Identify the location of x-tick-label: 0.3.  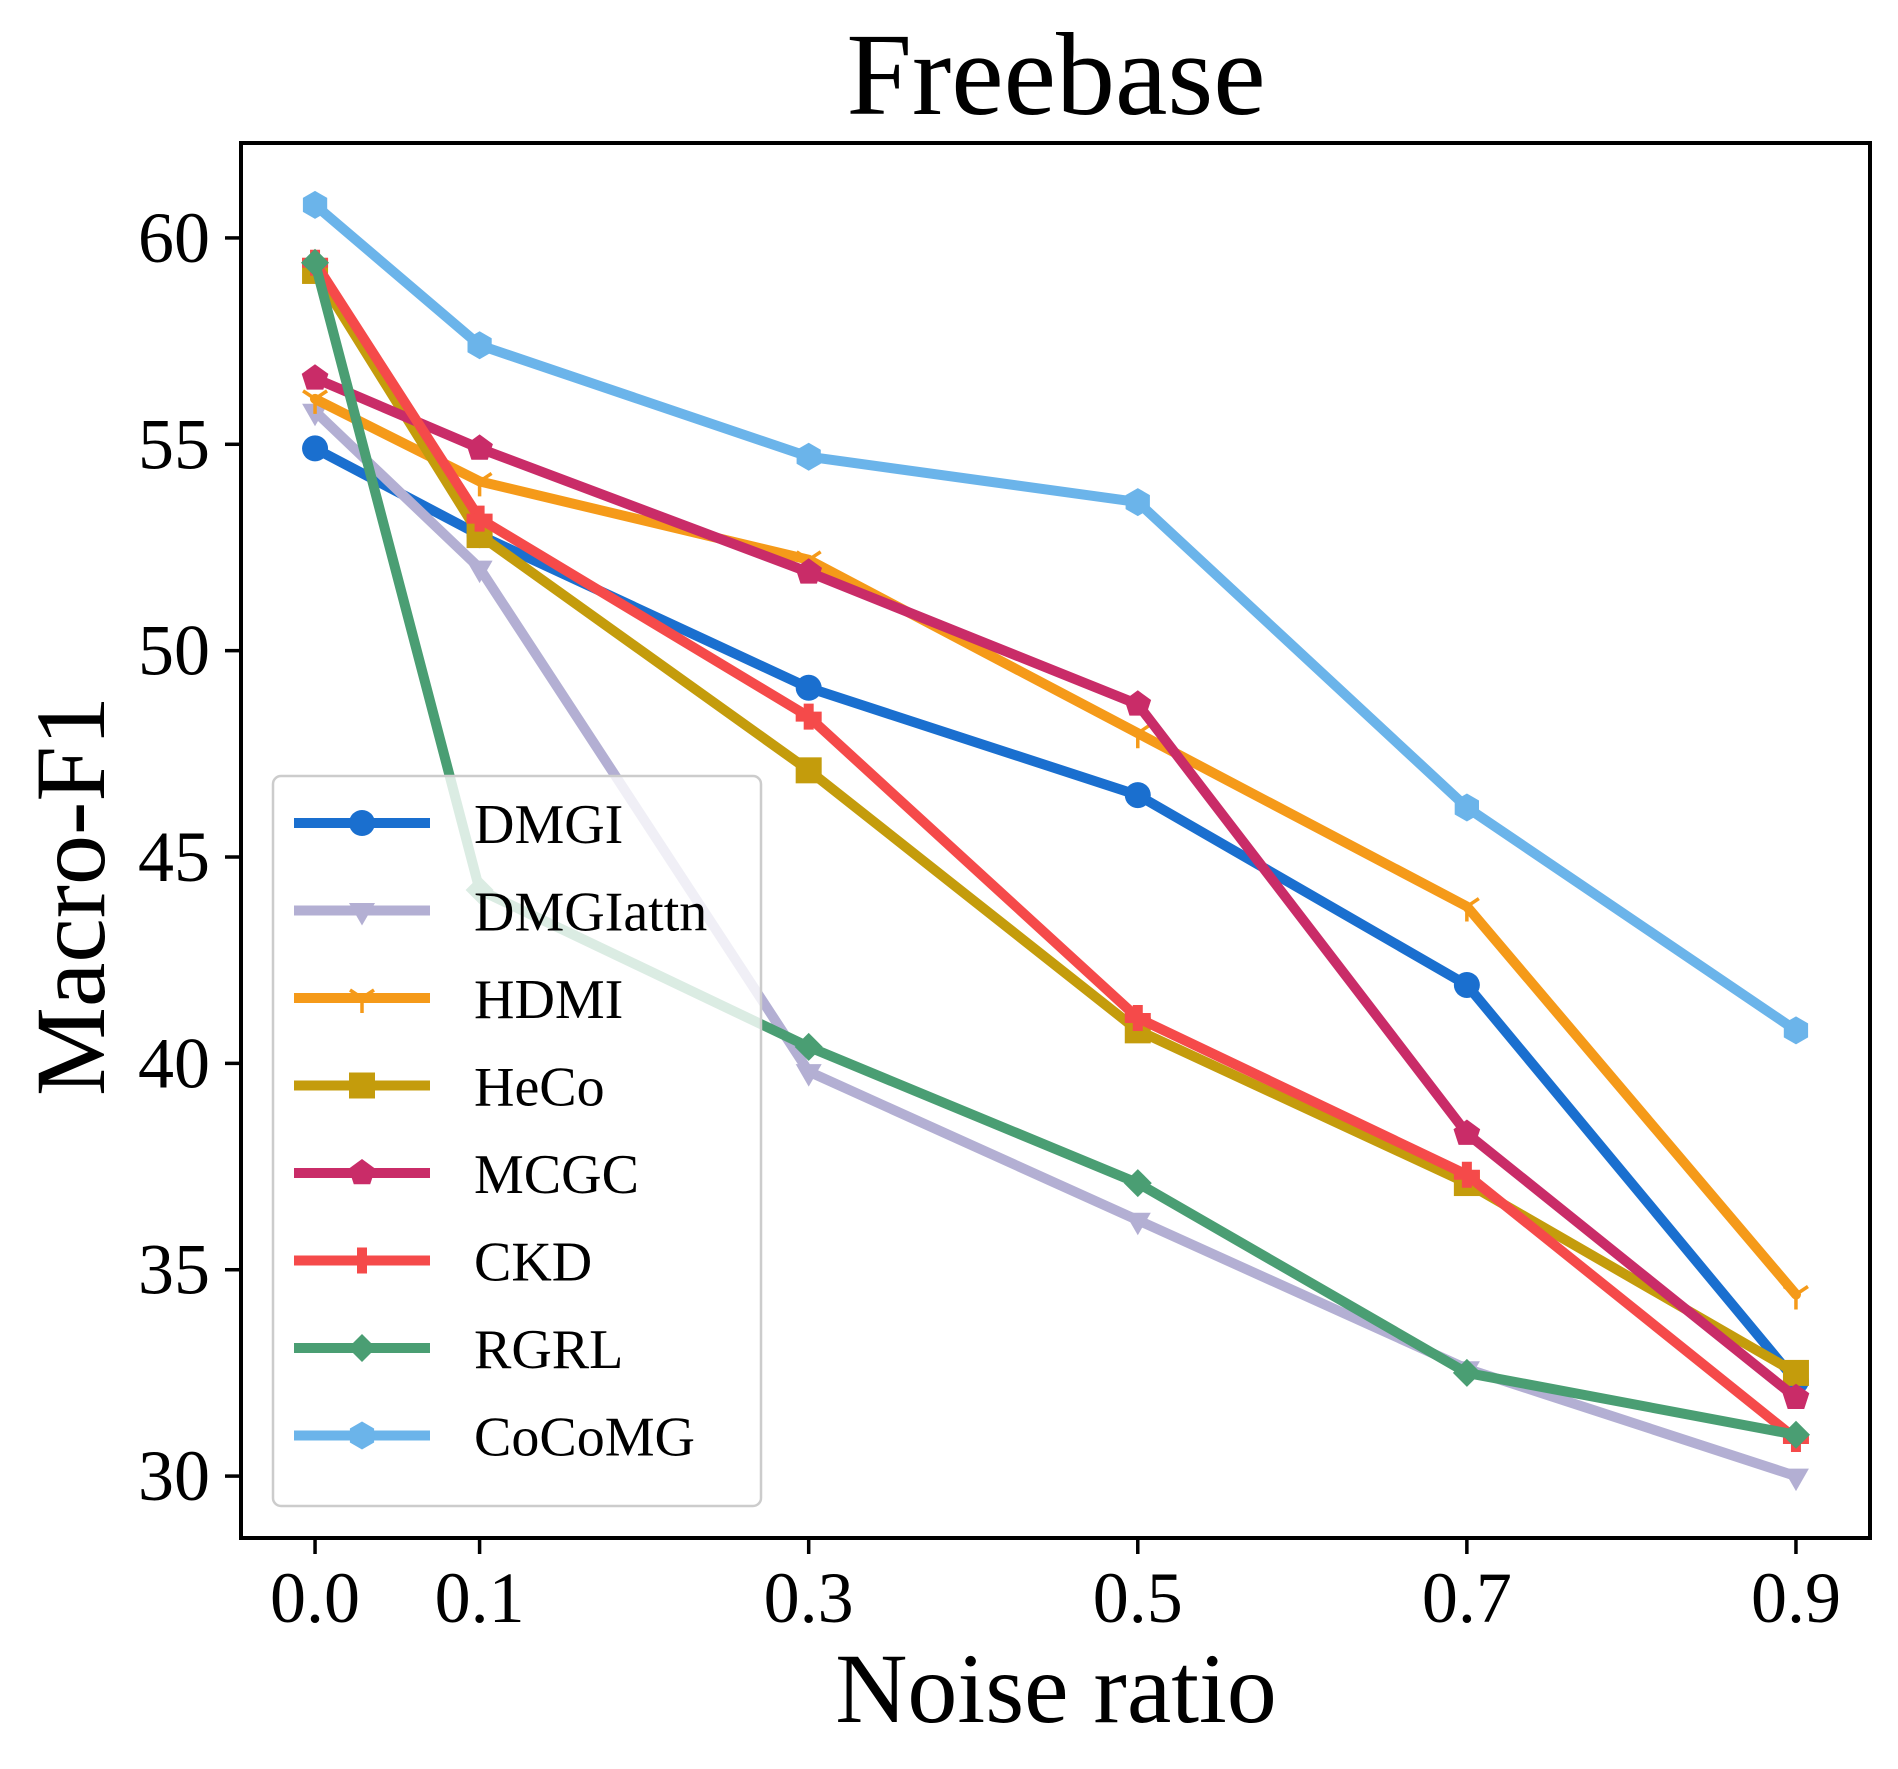
(809, 1598).